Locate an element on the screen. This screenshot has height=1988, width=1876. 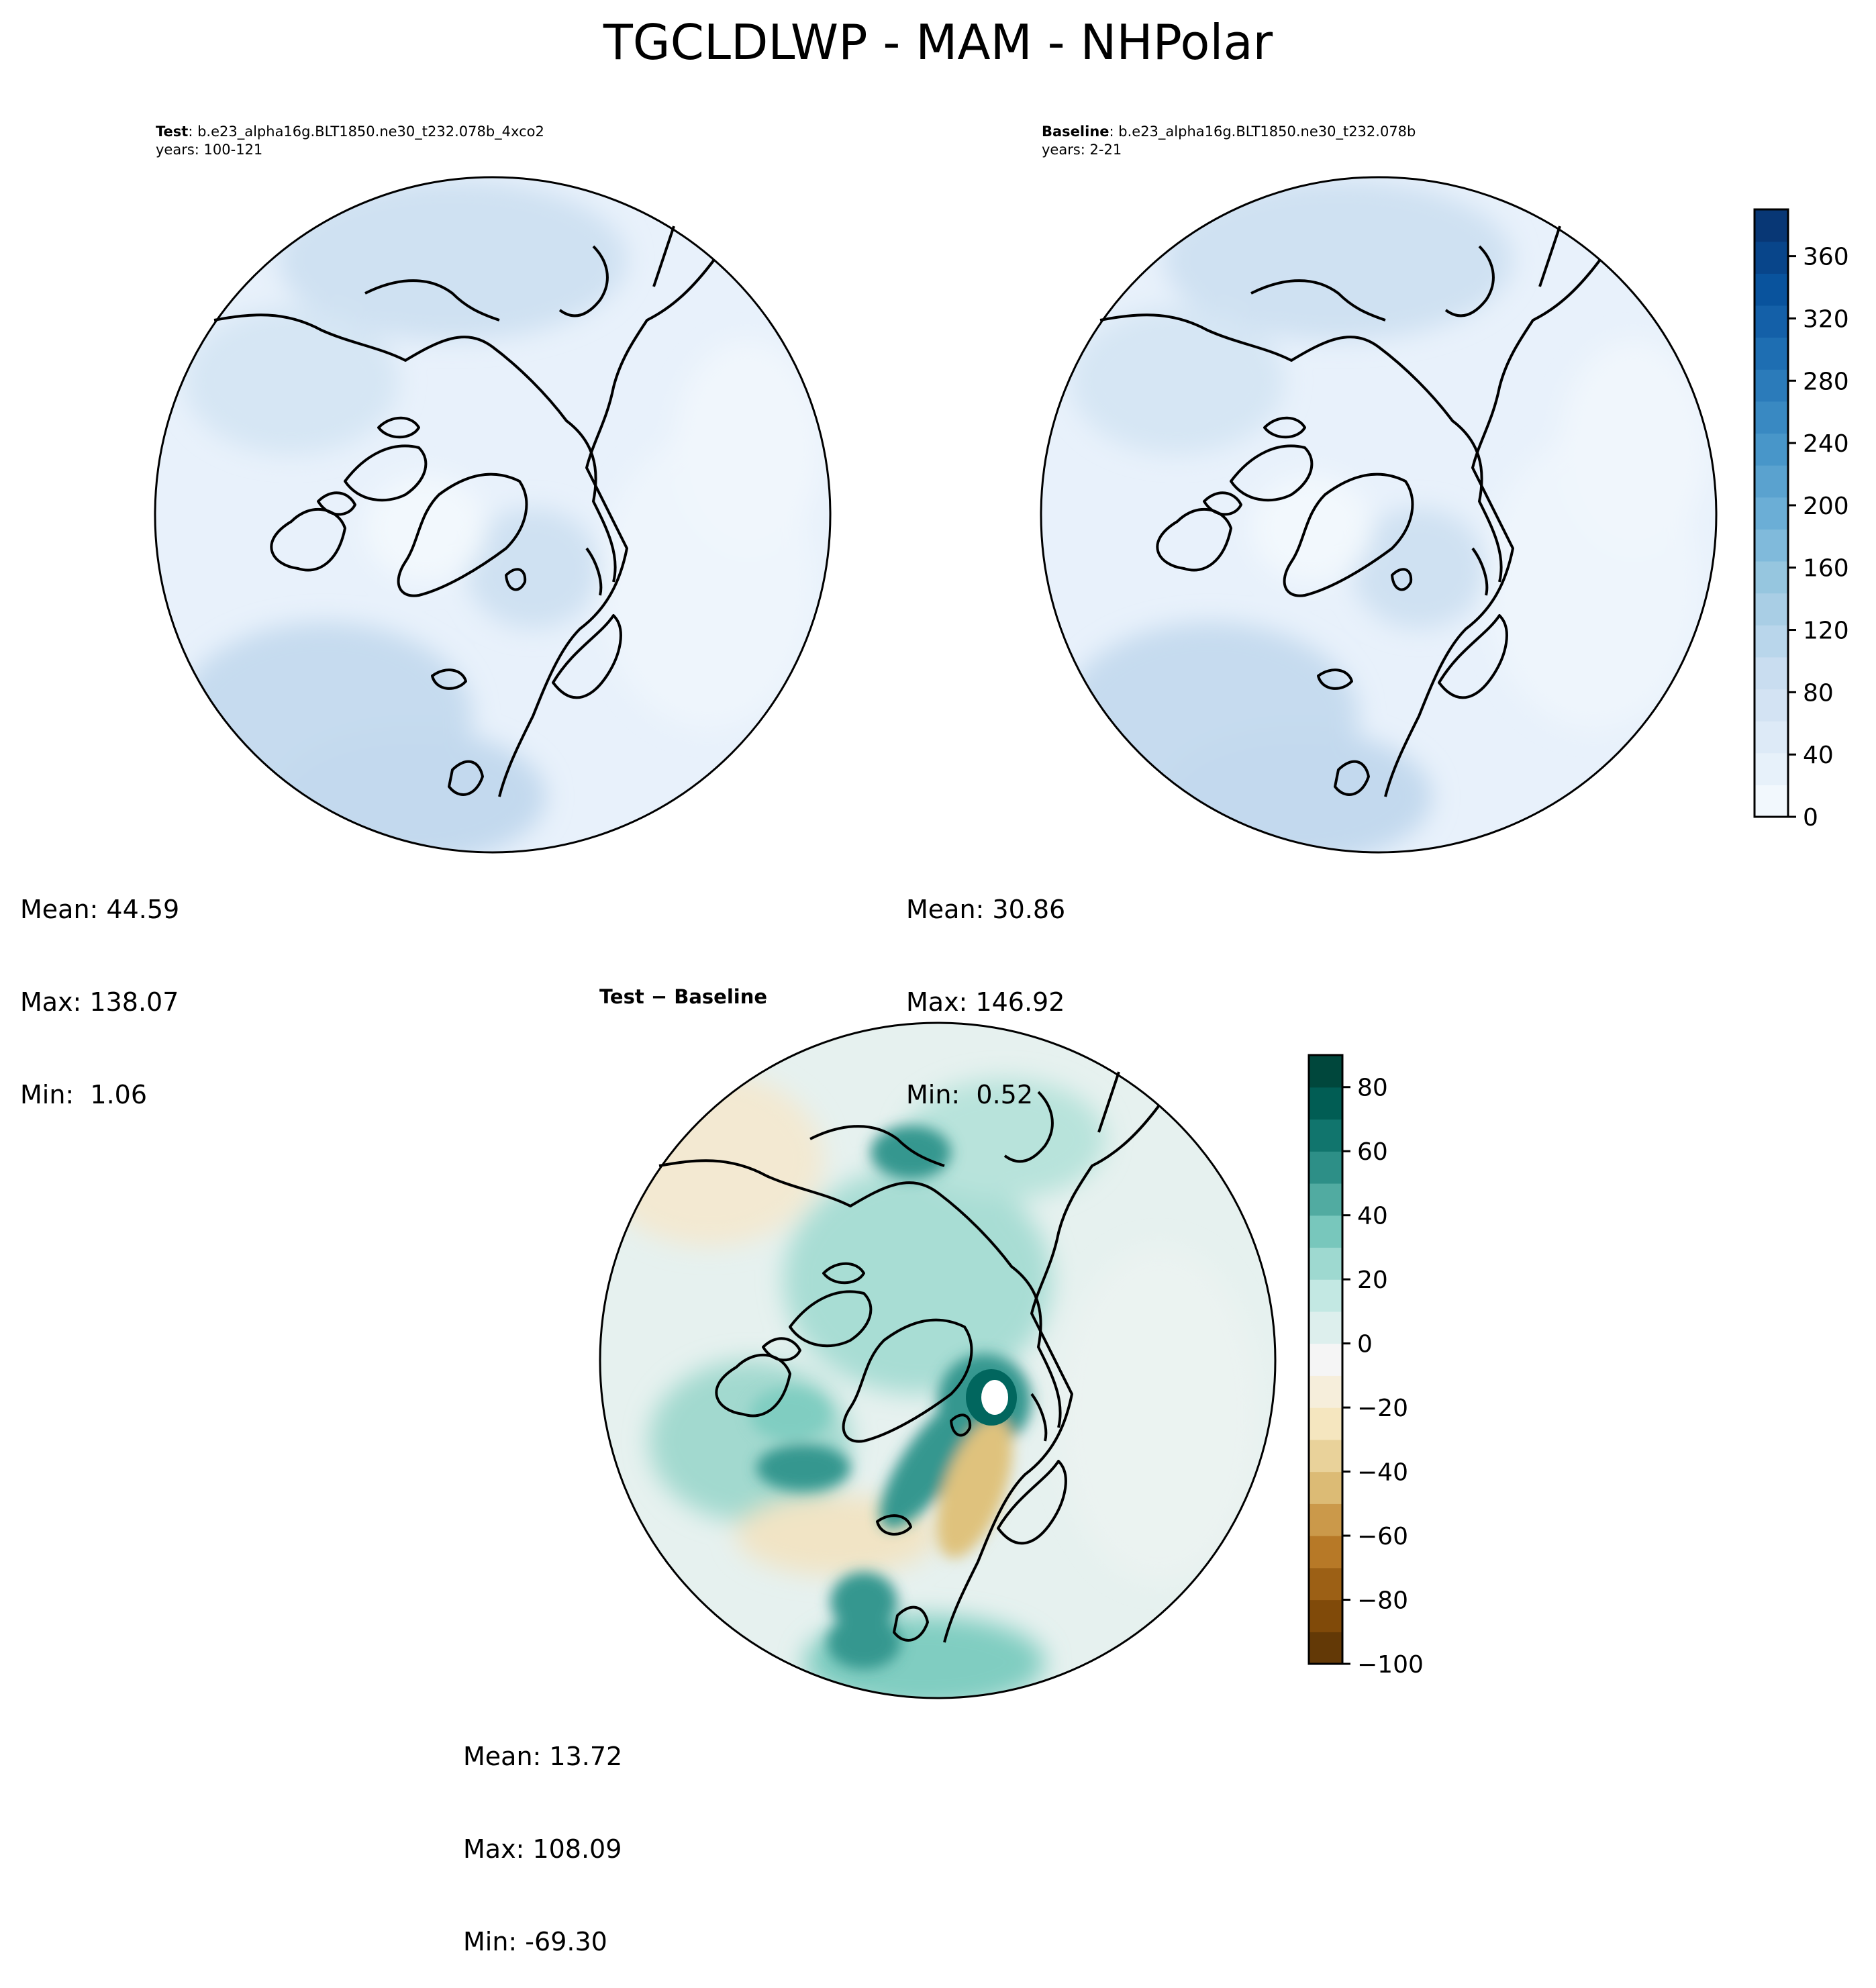
sequential-colorbar-tick-label: 40 is located at coordinates (1819, 755).